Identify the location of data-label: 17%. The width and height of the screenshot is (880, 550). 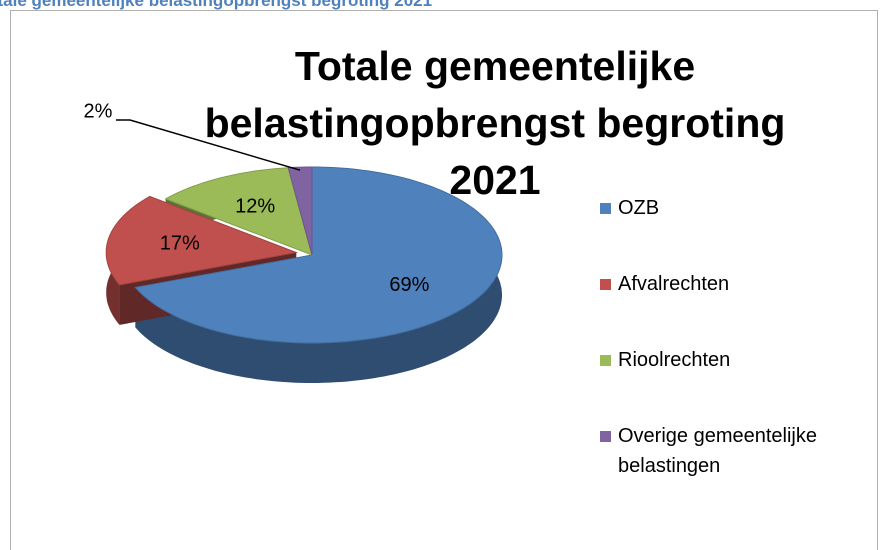
(180, 243).